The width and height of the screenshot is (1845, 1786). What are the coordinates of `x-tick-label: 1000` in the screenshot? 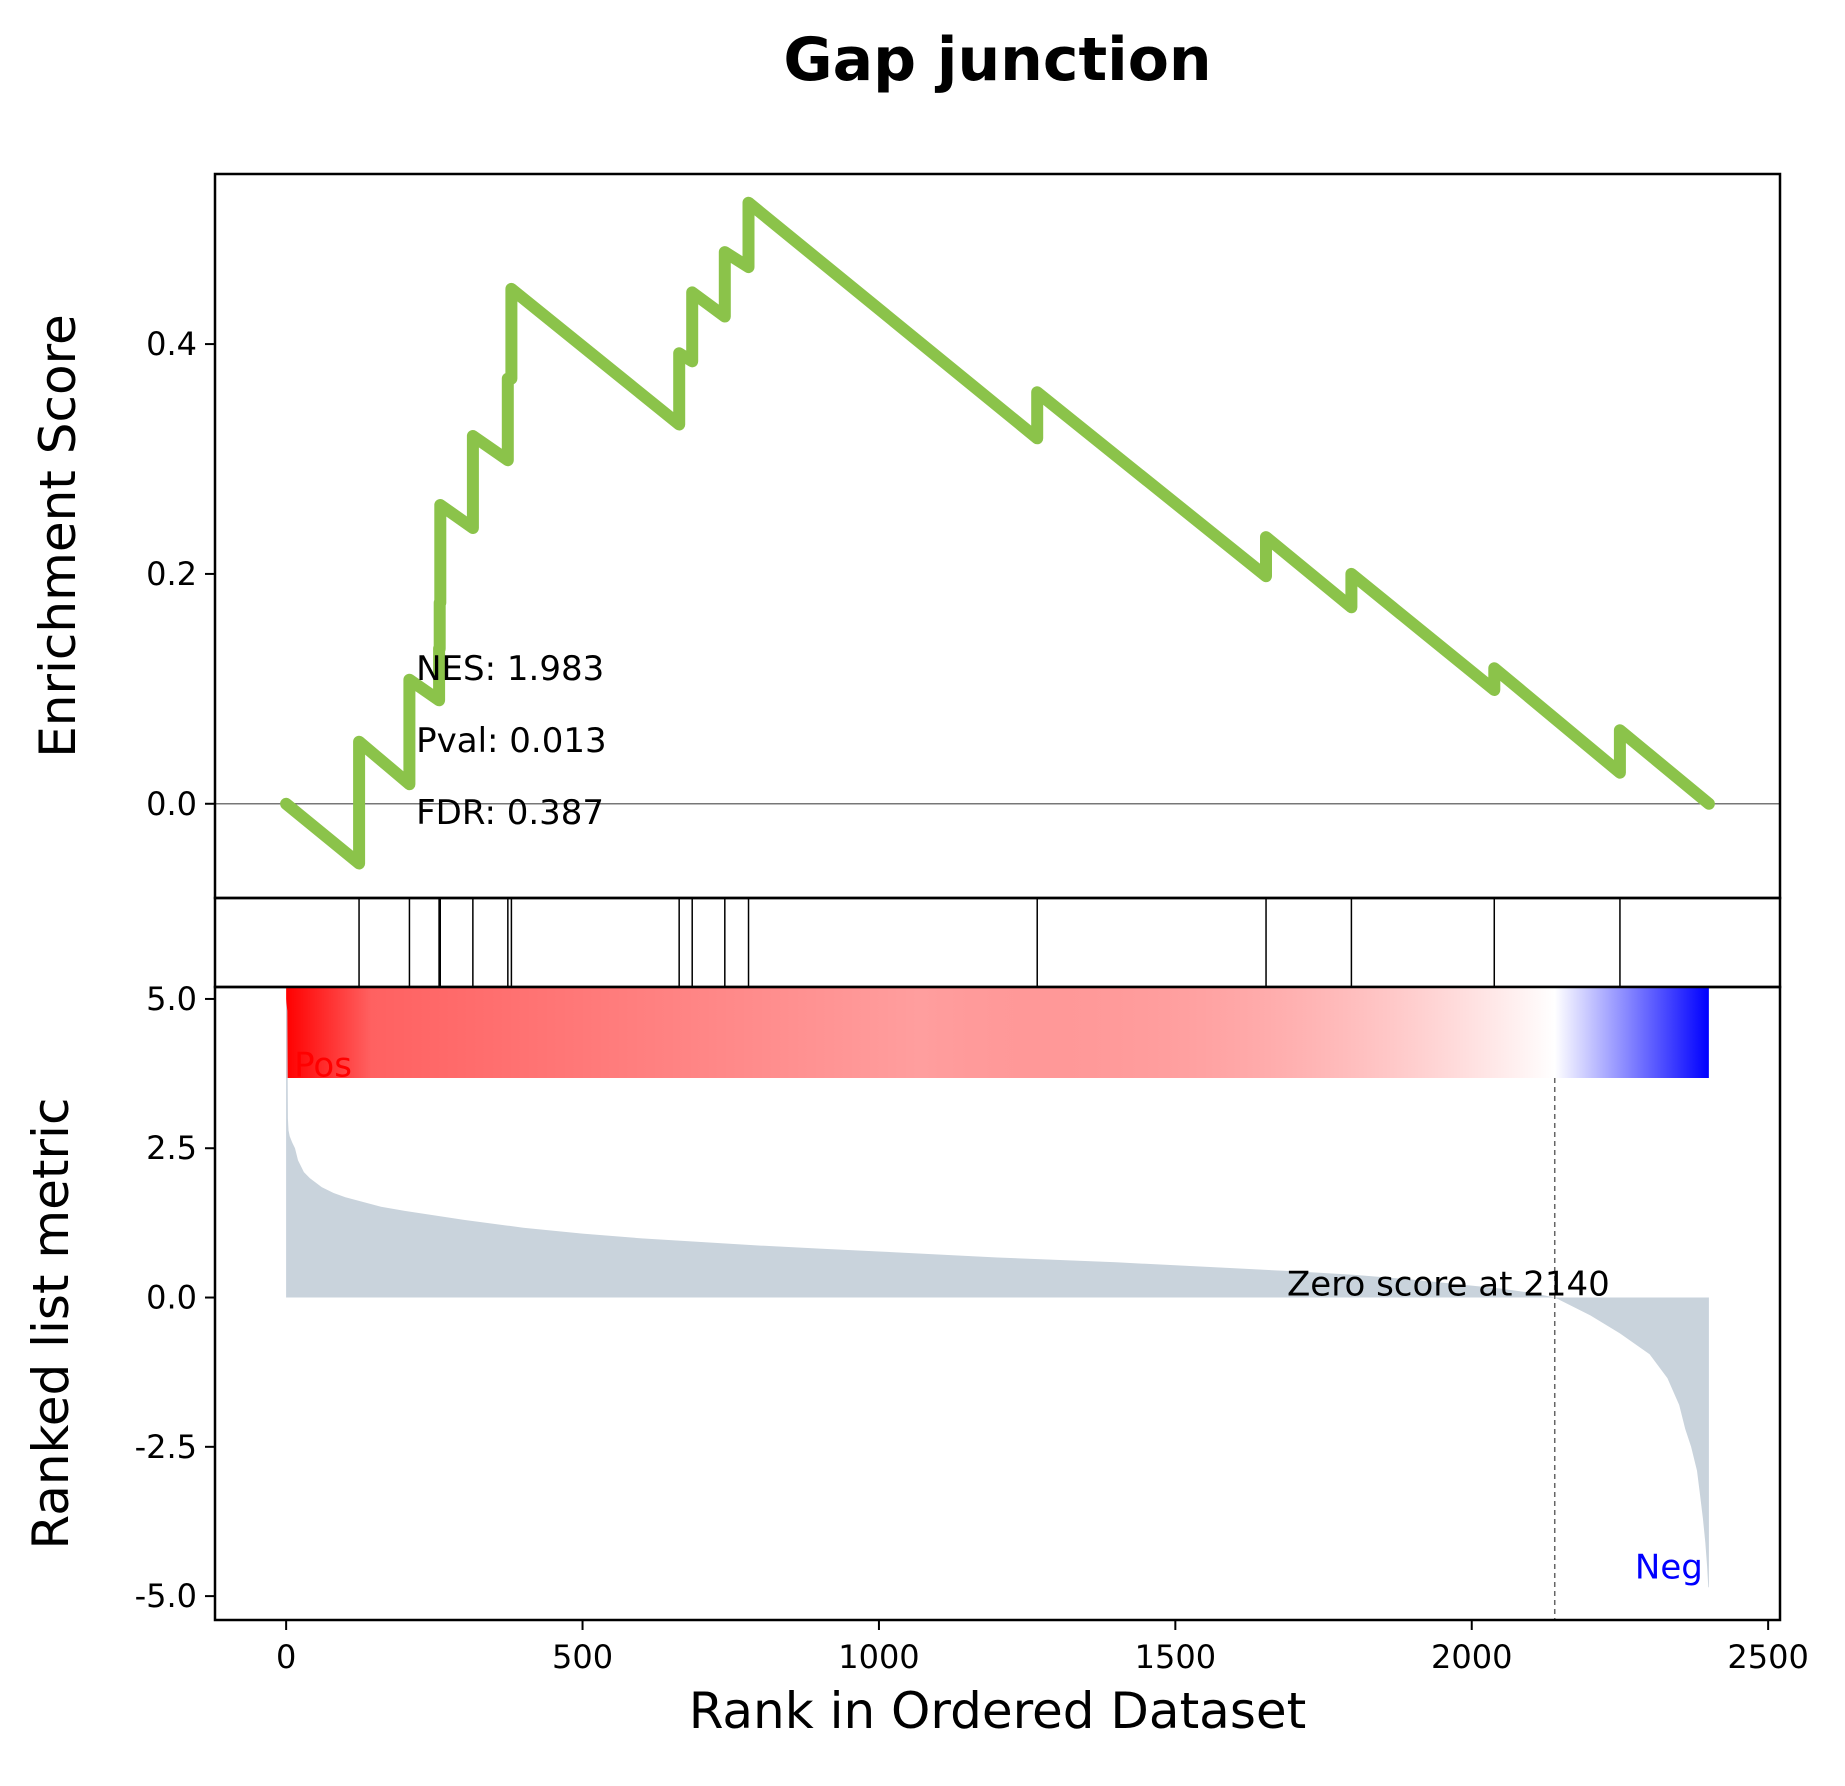 It's located at (878, 1657).